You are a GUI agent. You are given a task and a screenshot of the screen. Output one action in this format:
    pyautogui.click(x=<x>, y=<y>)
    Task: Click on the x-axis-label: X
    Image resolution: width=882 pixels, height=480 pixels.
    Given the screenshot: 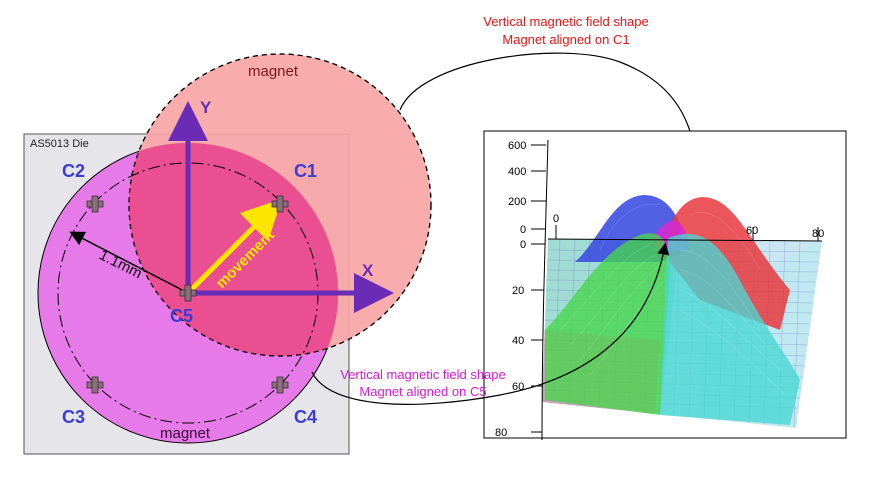 What is the action you would take?
    pyautogui.click(x=368, y=270)
    